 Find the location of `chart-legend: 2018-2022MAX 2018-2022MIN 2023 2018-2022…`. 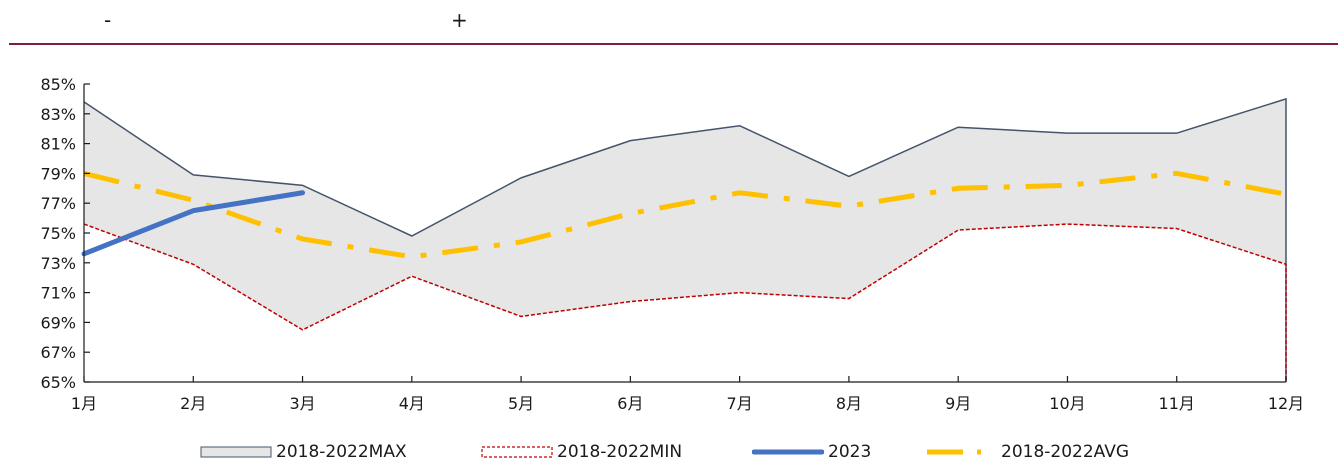

chart-legend: 2018-2022MAX 2018-2022MIN 2023 2018-2022… is located at coordinates (669, 454).